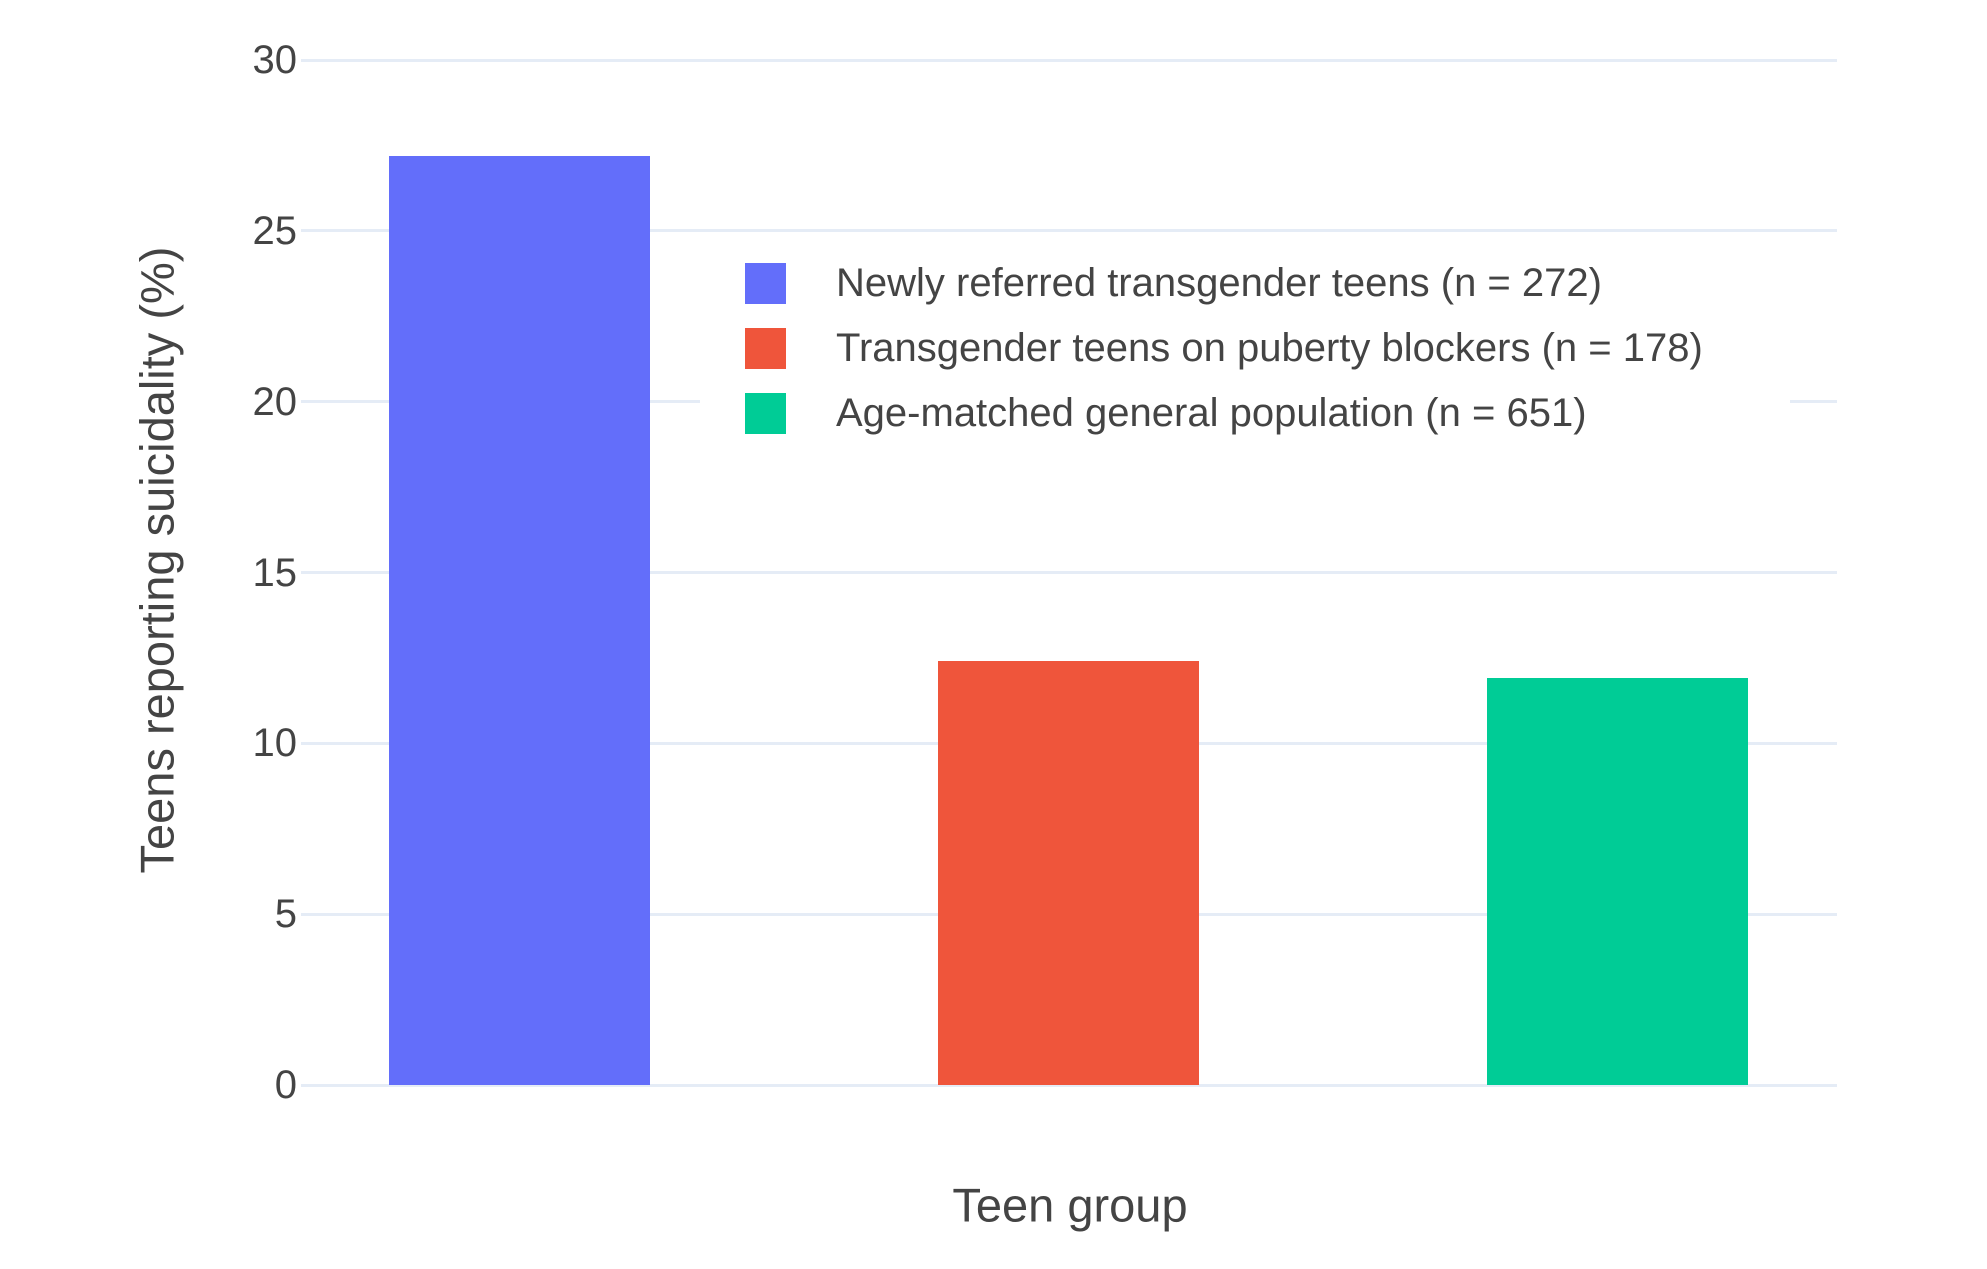  Describe the element at coordinates (519, 620) in the screenshot. I see `bar-newly-referred` at that location.